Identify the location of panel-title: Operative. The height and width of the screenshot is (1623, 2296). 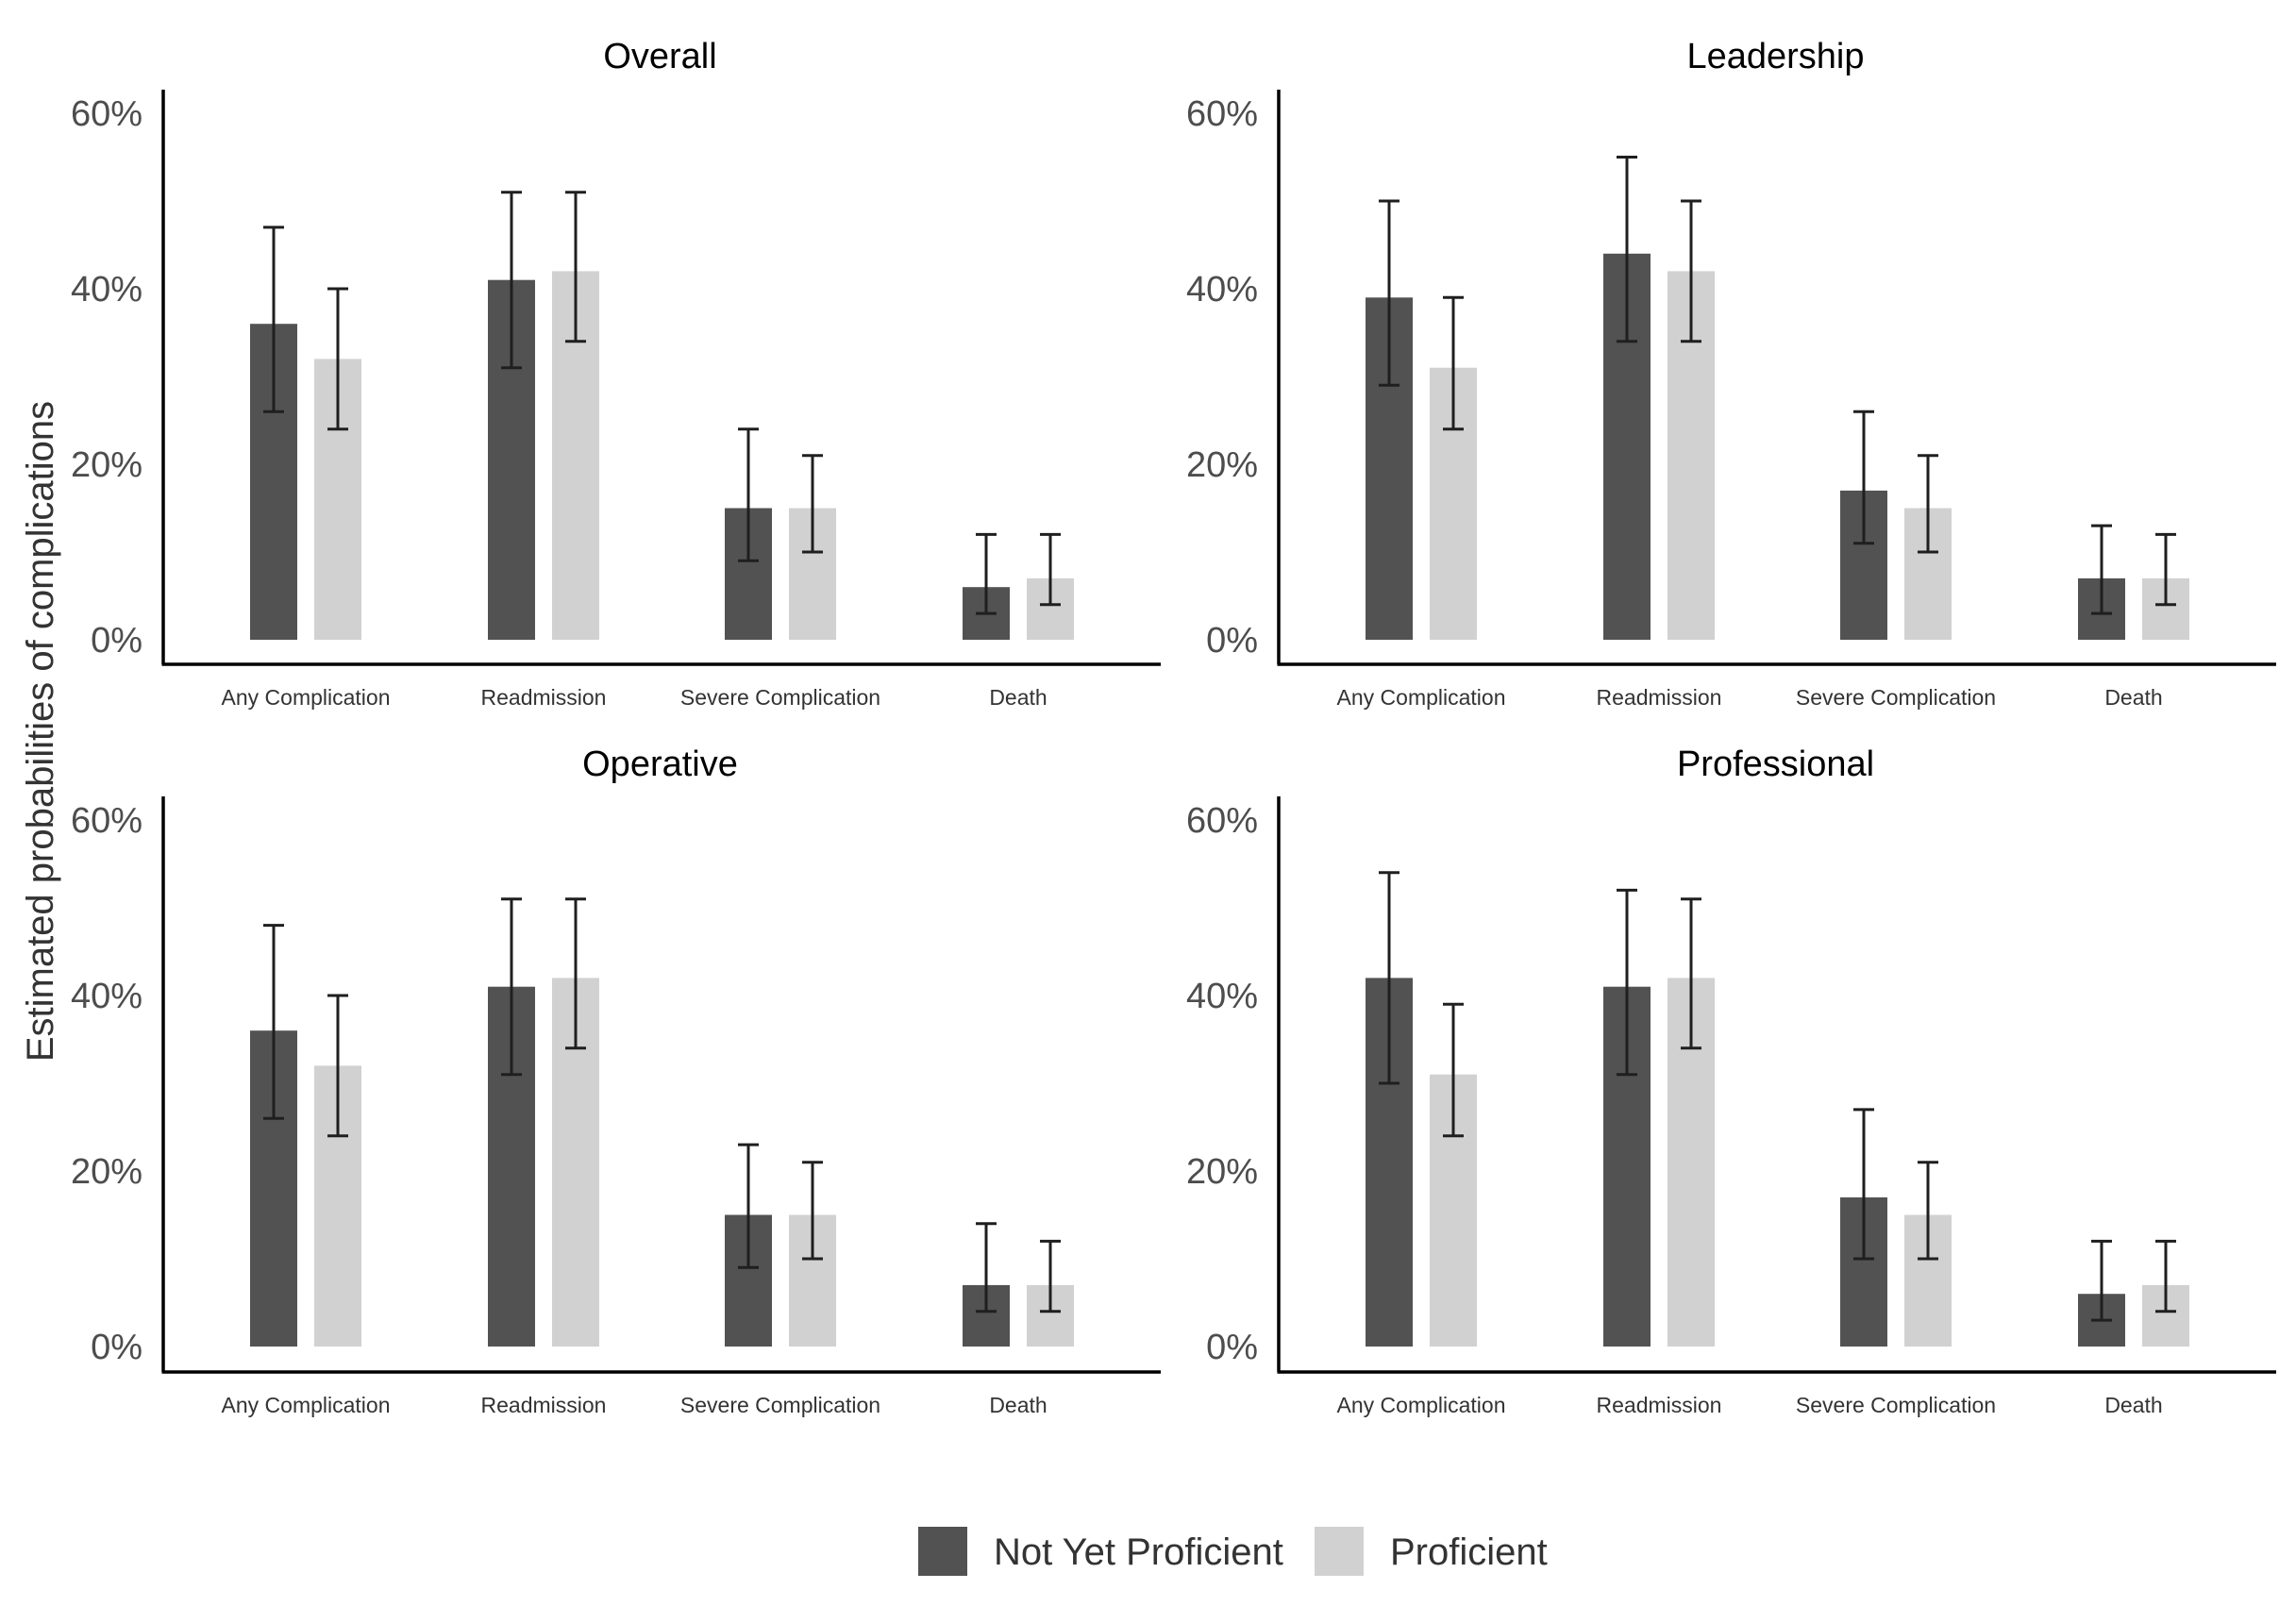
(660, 764).